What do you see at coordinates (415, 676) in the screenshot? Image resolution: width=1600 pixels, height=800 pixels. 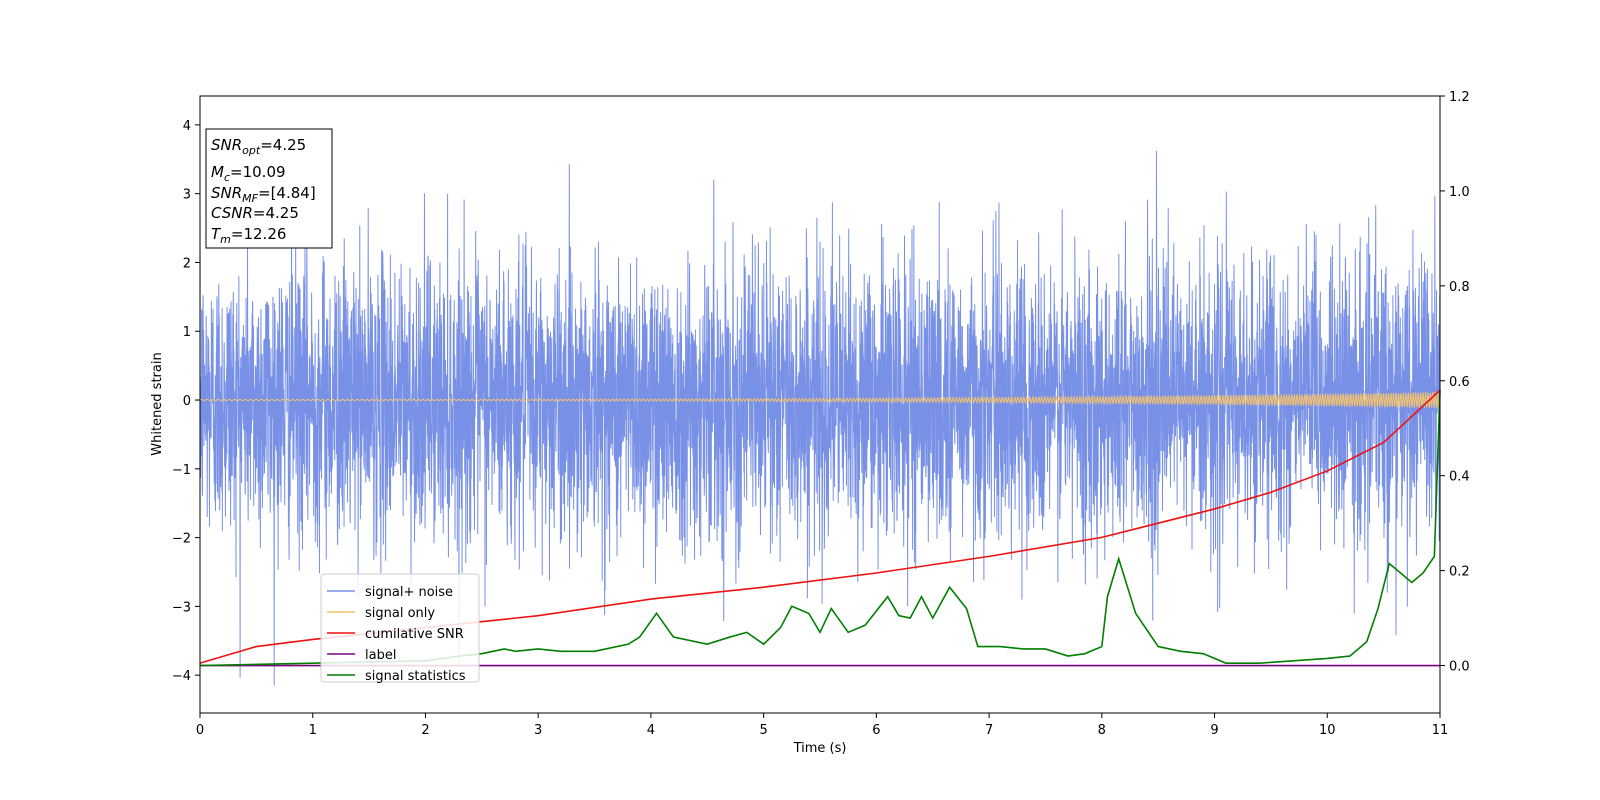 I see `legend-label-signal-statistics: signal statistics` at bounding box center [415, 676].